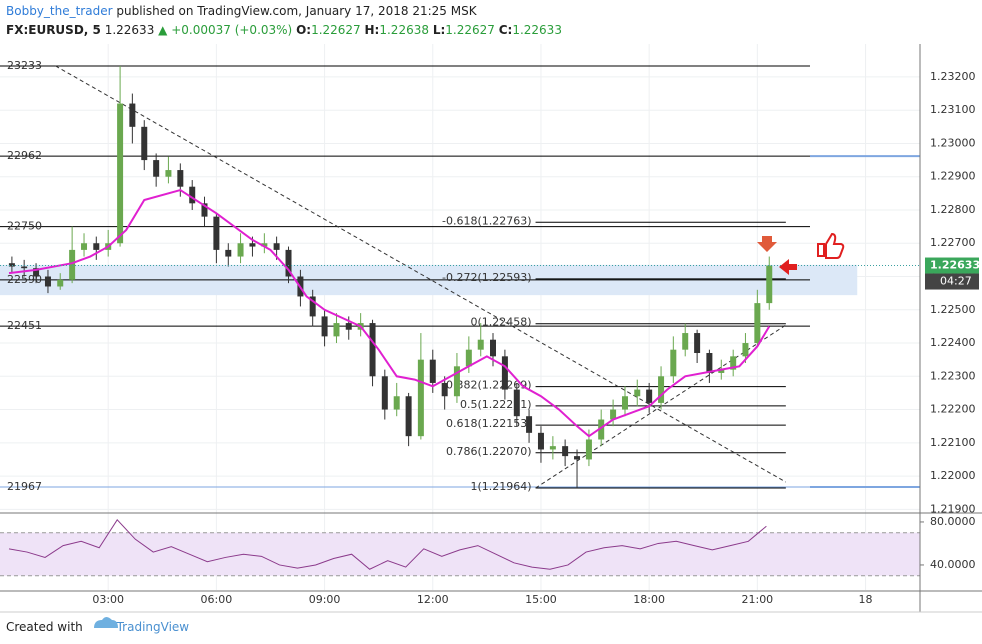 The image size is (982, 644). Describe the element at coordinates (953, 142) in the screenshot. I see `y-tick-label: 1.23000` at that location.